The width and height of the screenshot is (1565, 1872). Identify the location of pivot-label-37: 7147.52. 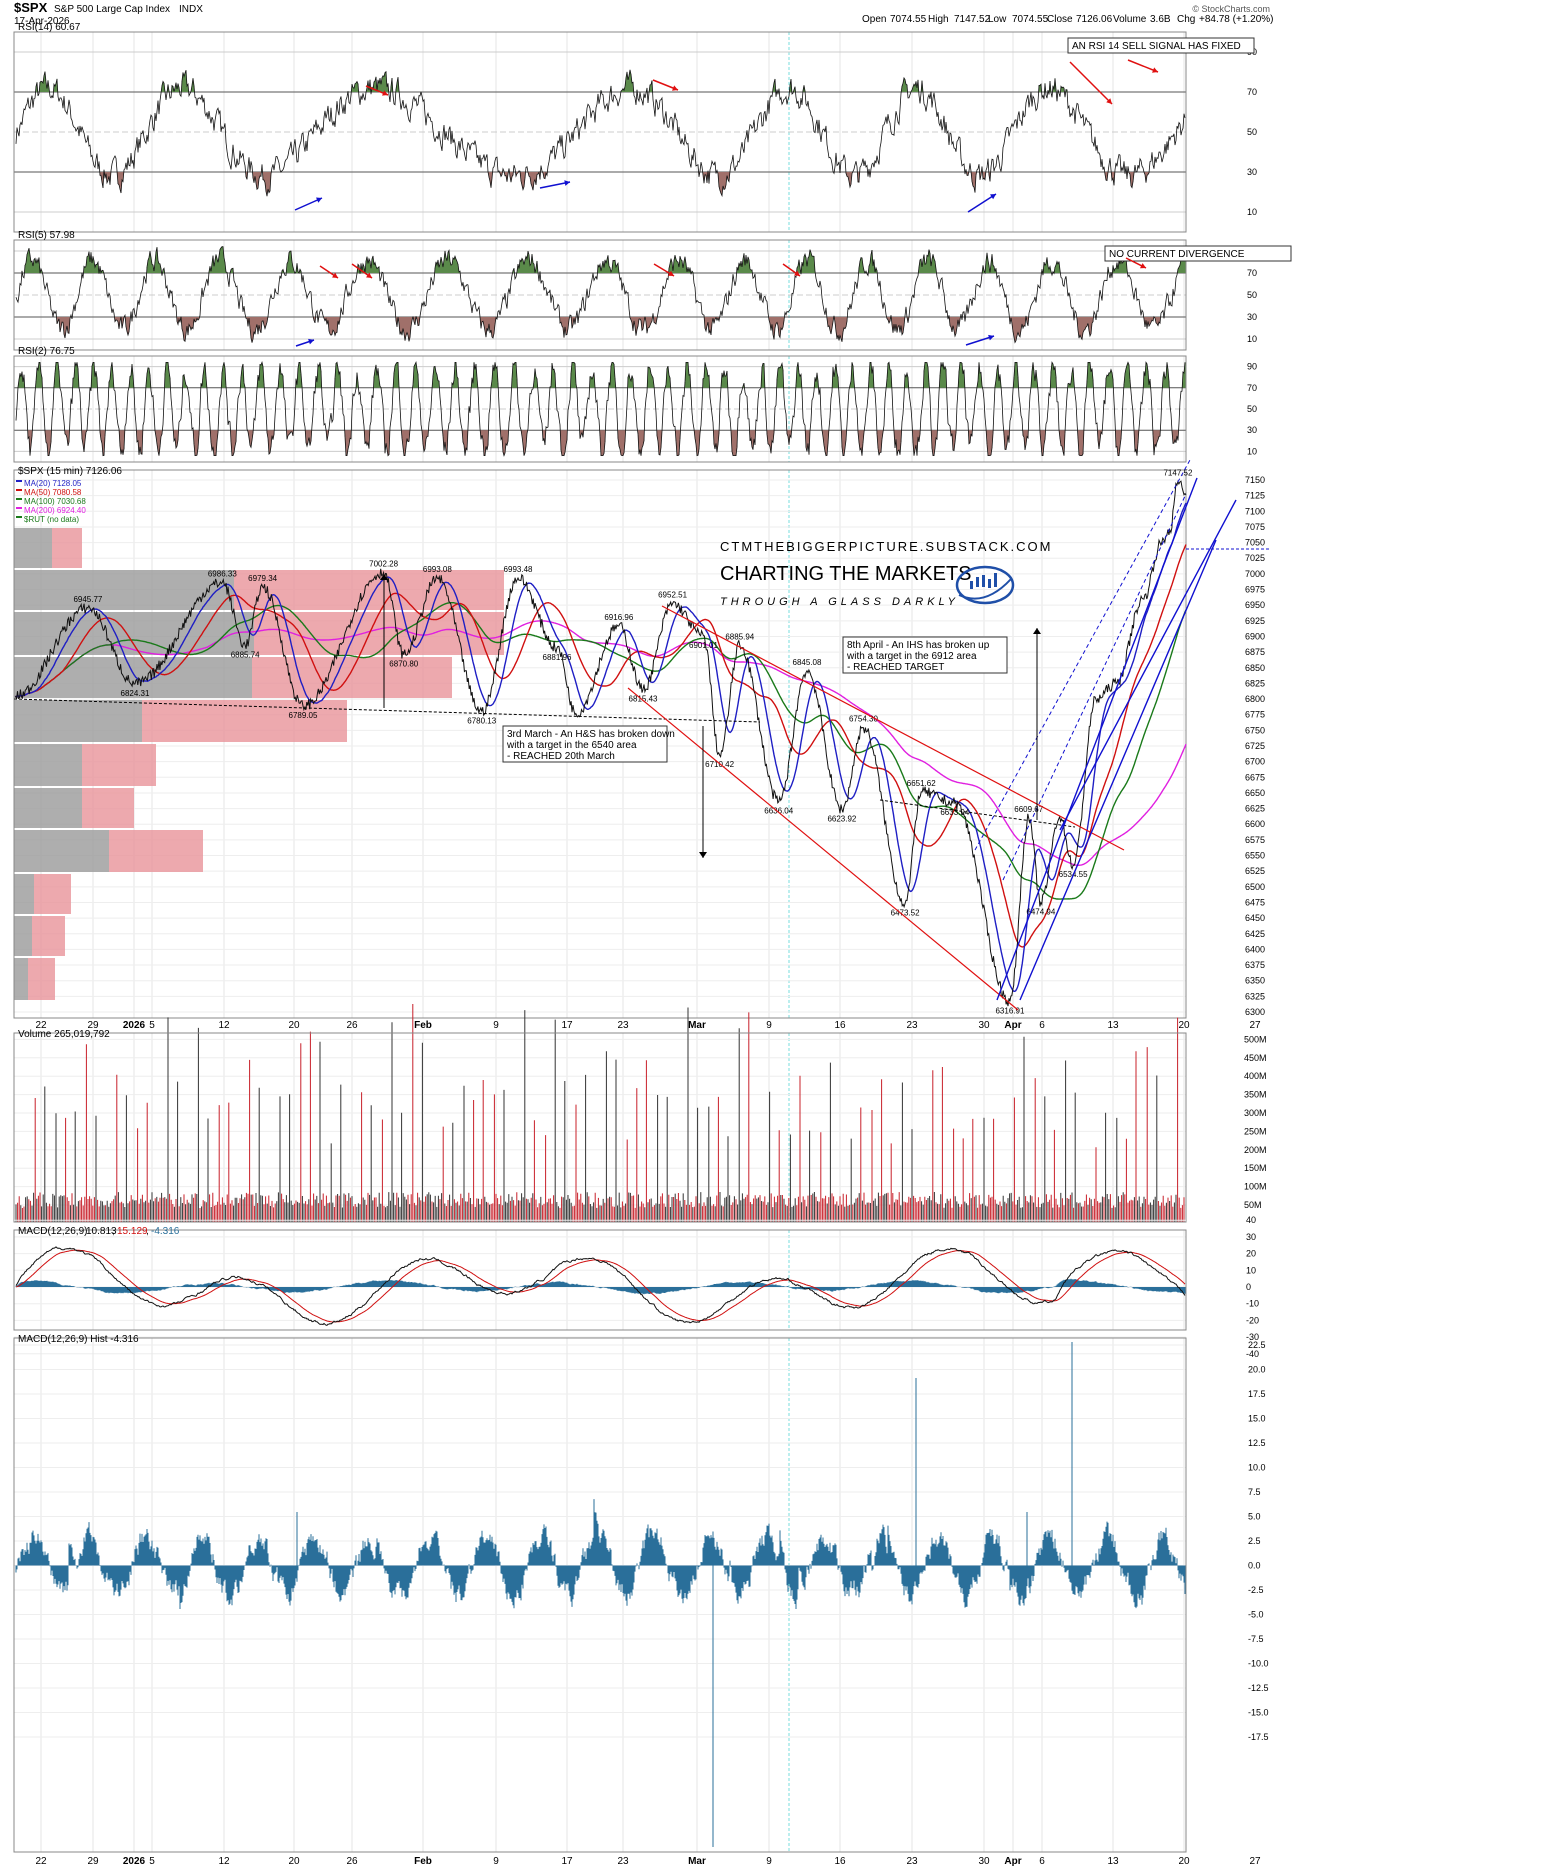
(1177, 473).